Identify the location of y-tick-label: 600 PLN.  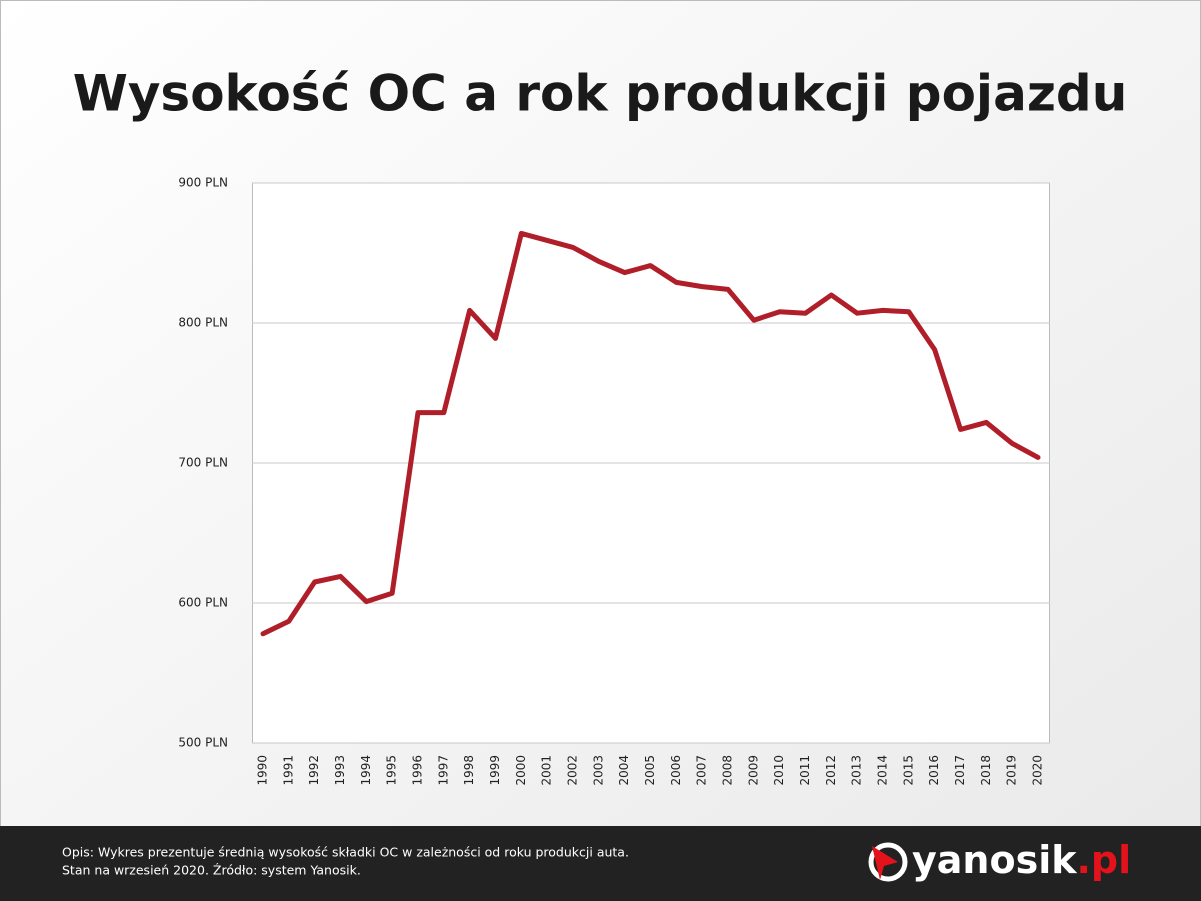
(203, 603).